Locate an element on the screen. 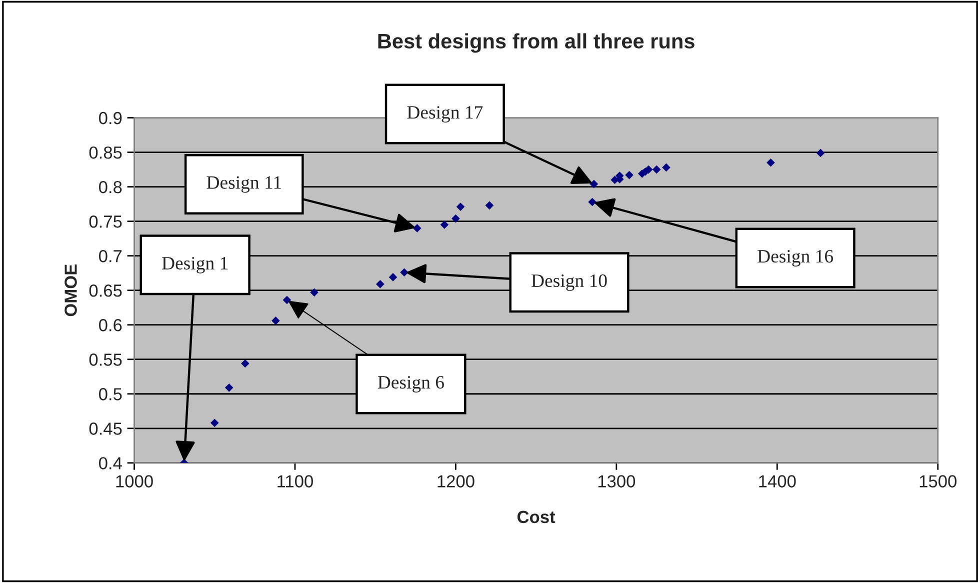 This screenshot has width=980, height=583. x-tick-label: 1300 is located at coordinates (617, 481).